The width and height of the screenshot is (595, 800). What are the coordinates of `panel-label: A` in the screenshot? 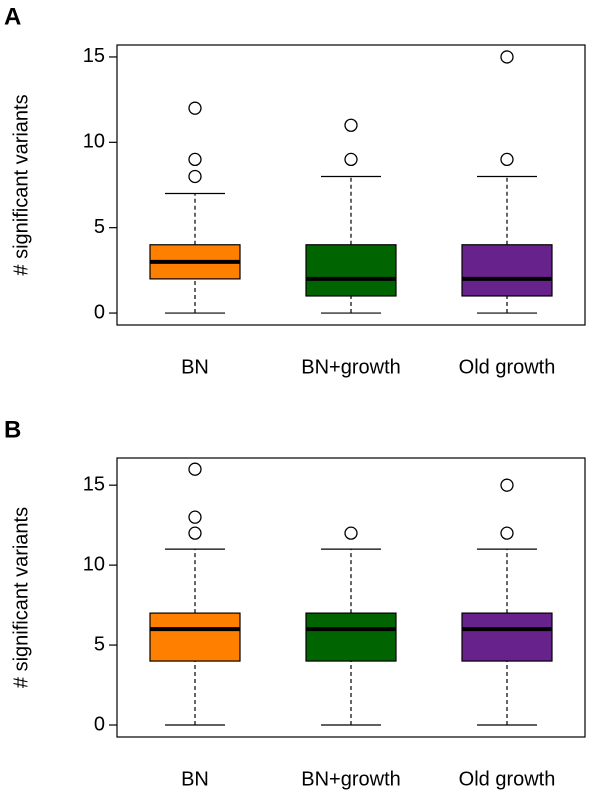 It's located at (12, 16).